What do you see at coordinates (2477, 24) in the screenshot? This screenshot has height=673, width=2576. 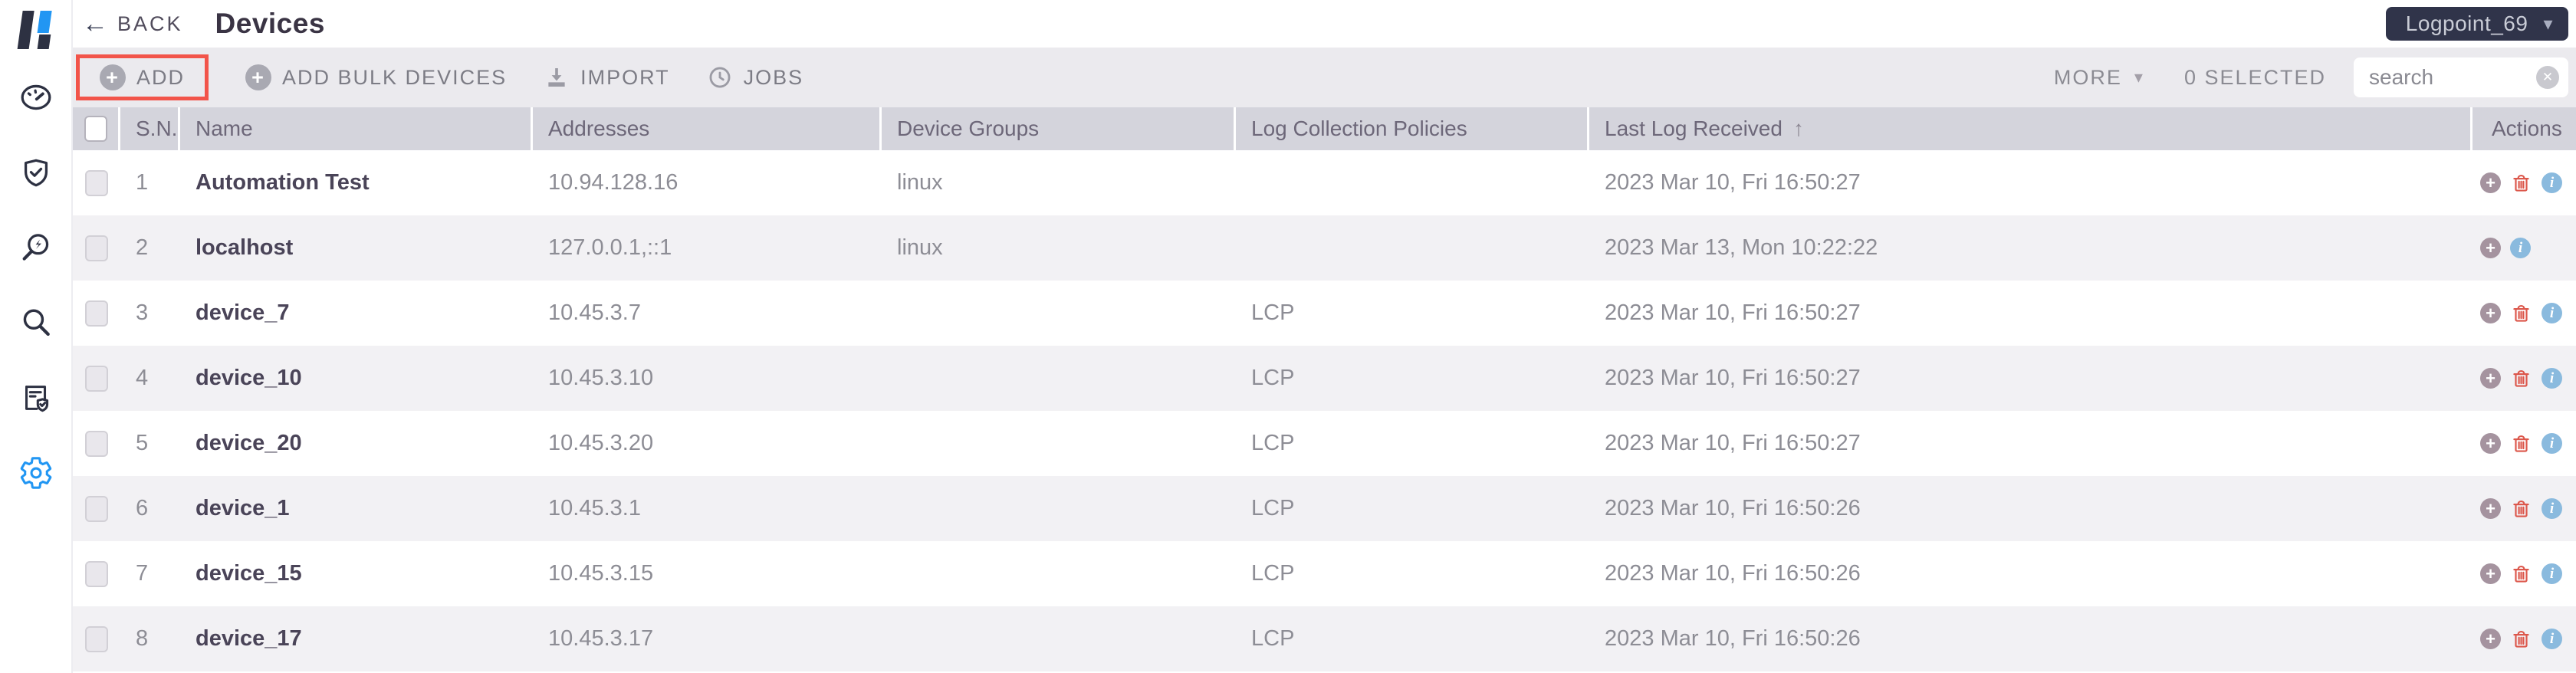 I see `tenant-dropdown-button: Logpoint_69 ▾` at bounding box center [2477, 24].